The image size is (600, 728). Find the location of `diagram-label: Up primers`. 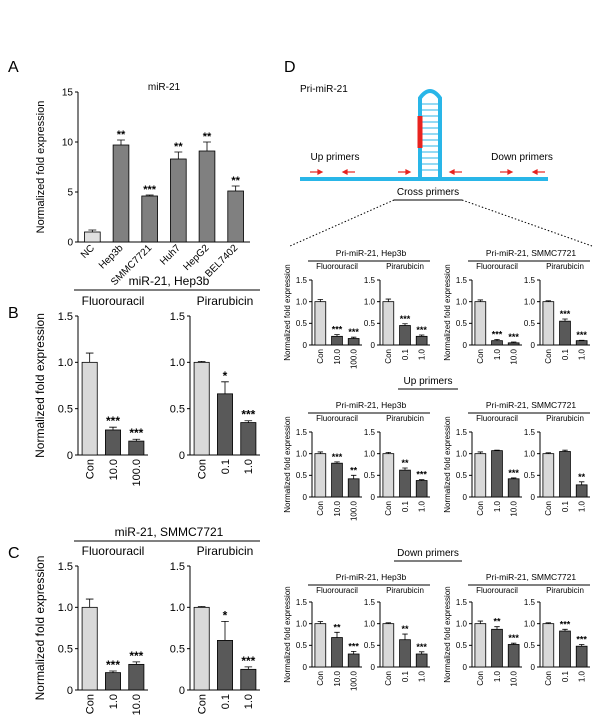

diagram-label: Up primers is located at coordinates (335, 157).